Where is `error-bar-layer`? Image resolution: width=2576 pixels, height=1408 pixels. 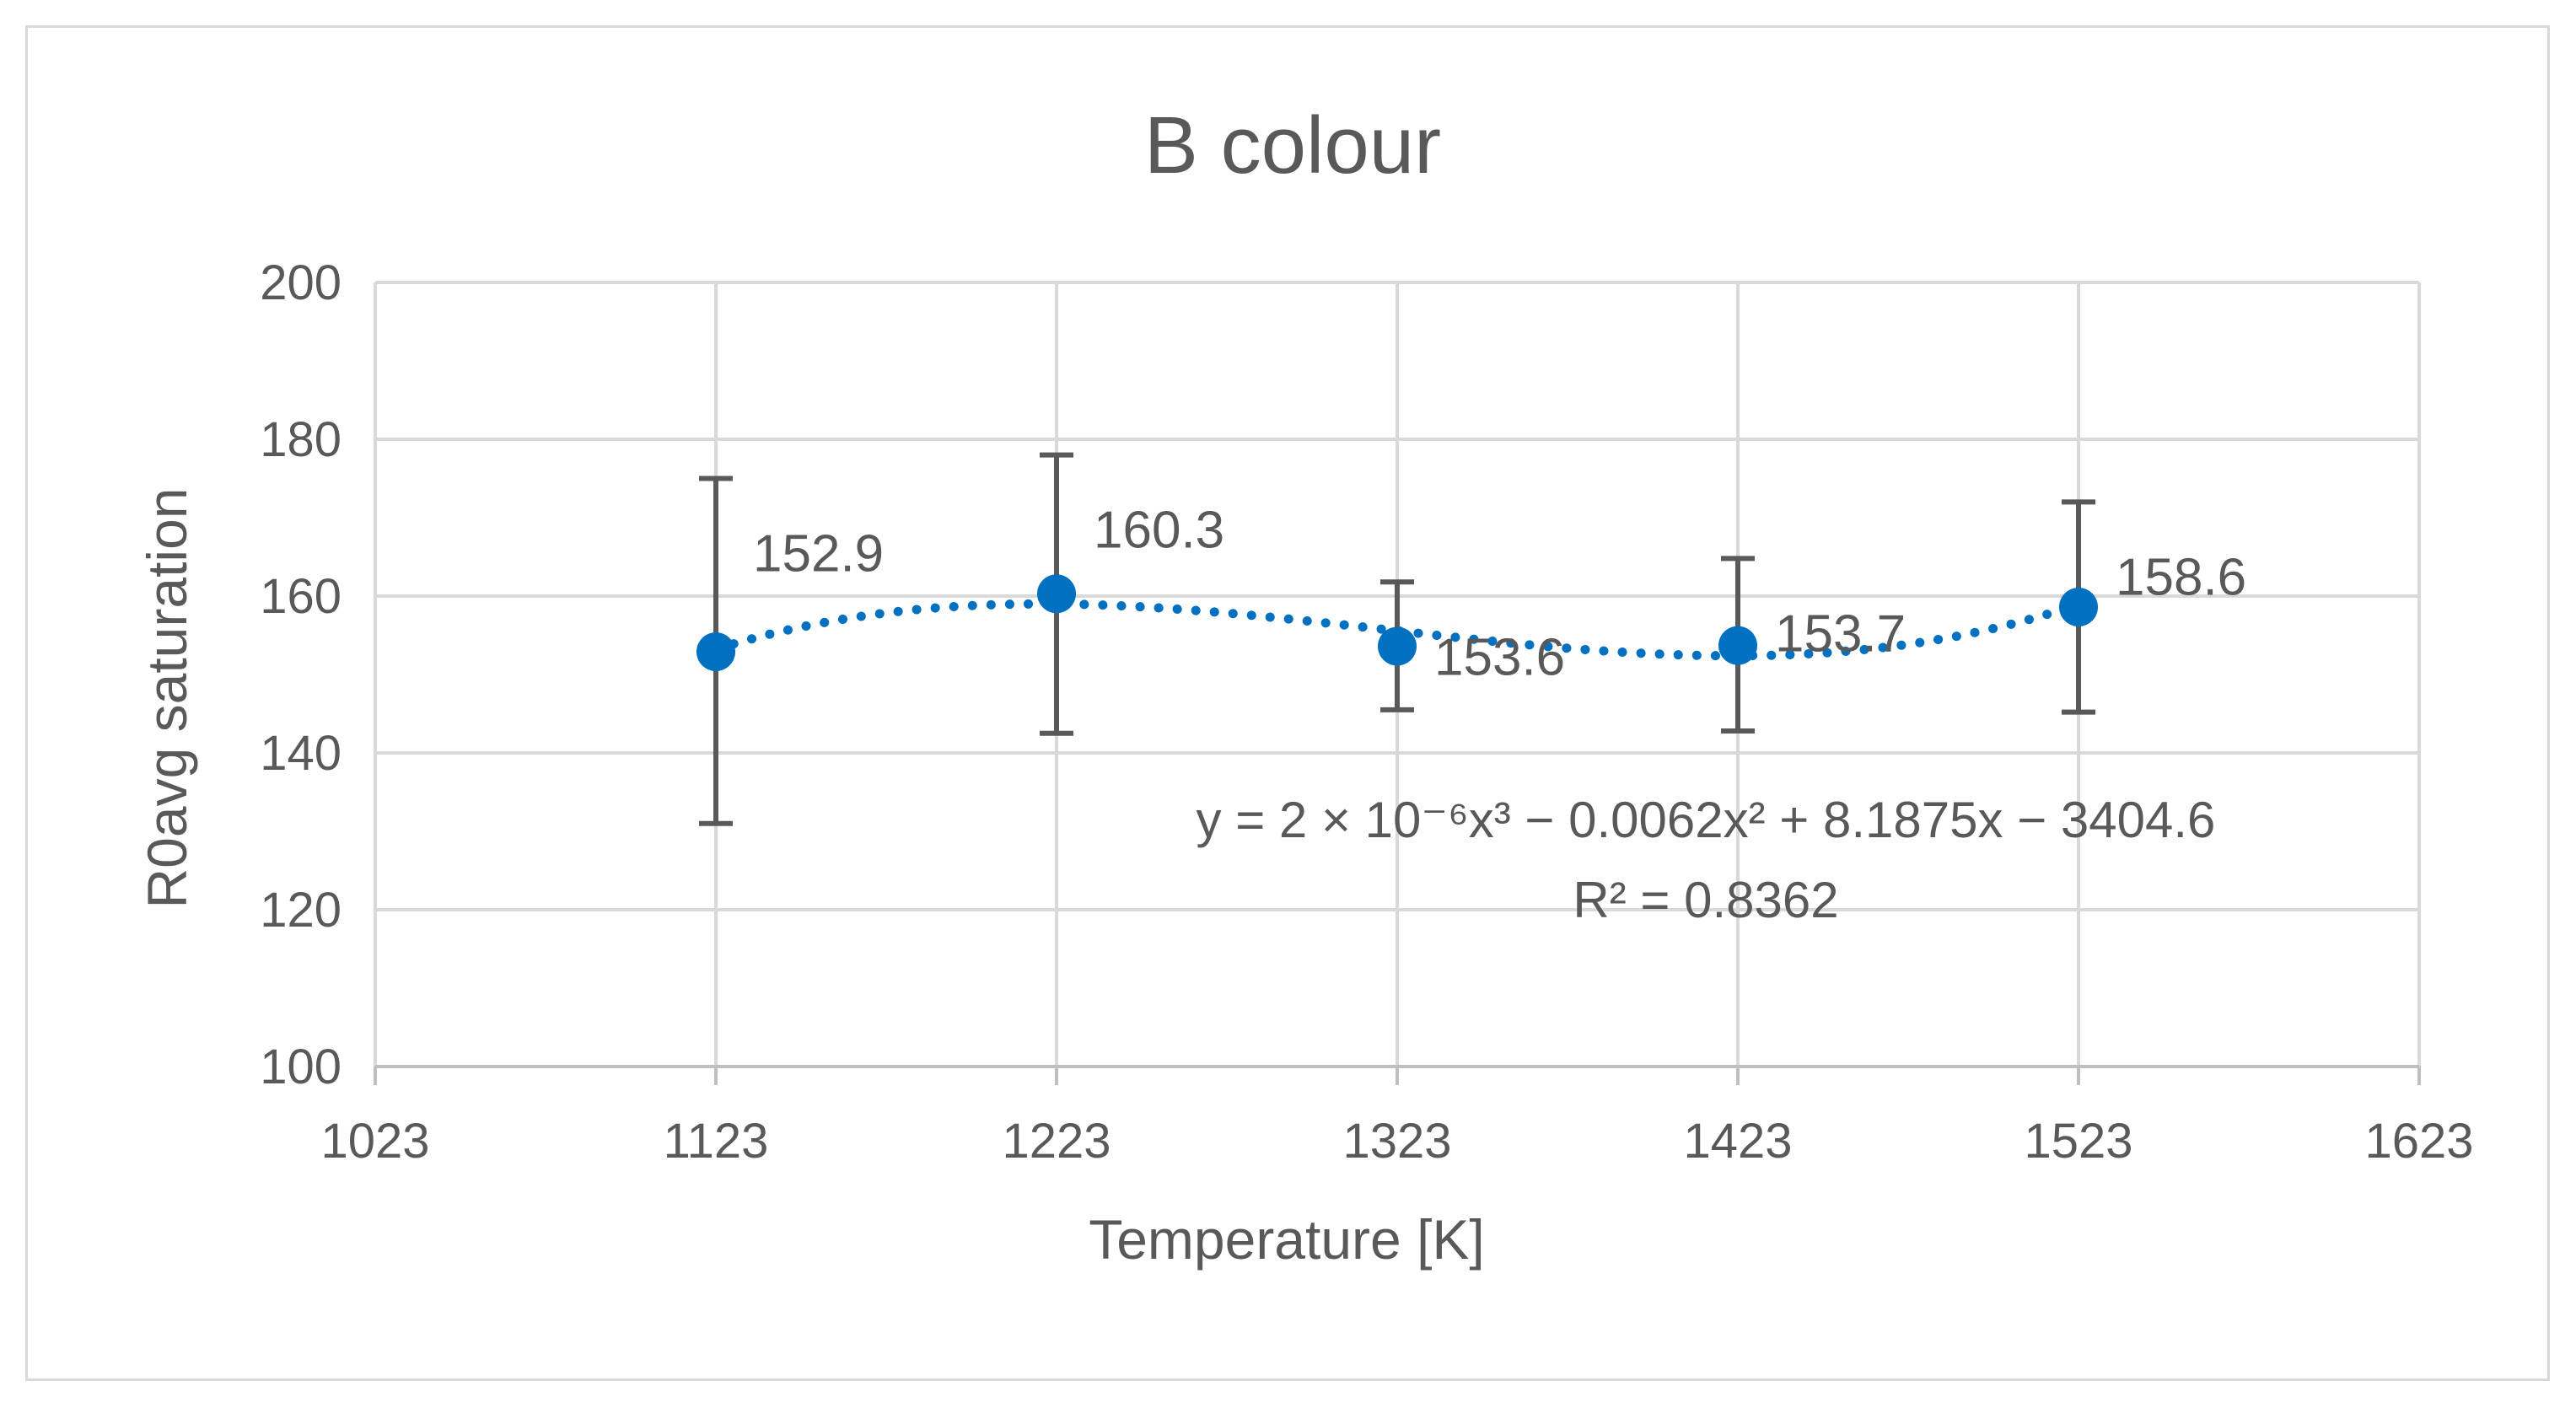 error-bar-layer is located at coordinates (1397, 639).